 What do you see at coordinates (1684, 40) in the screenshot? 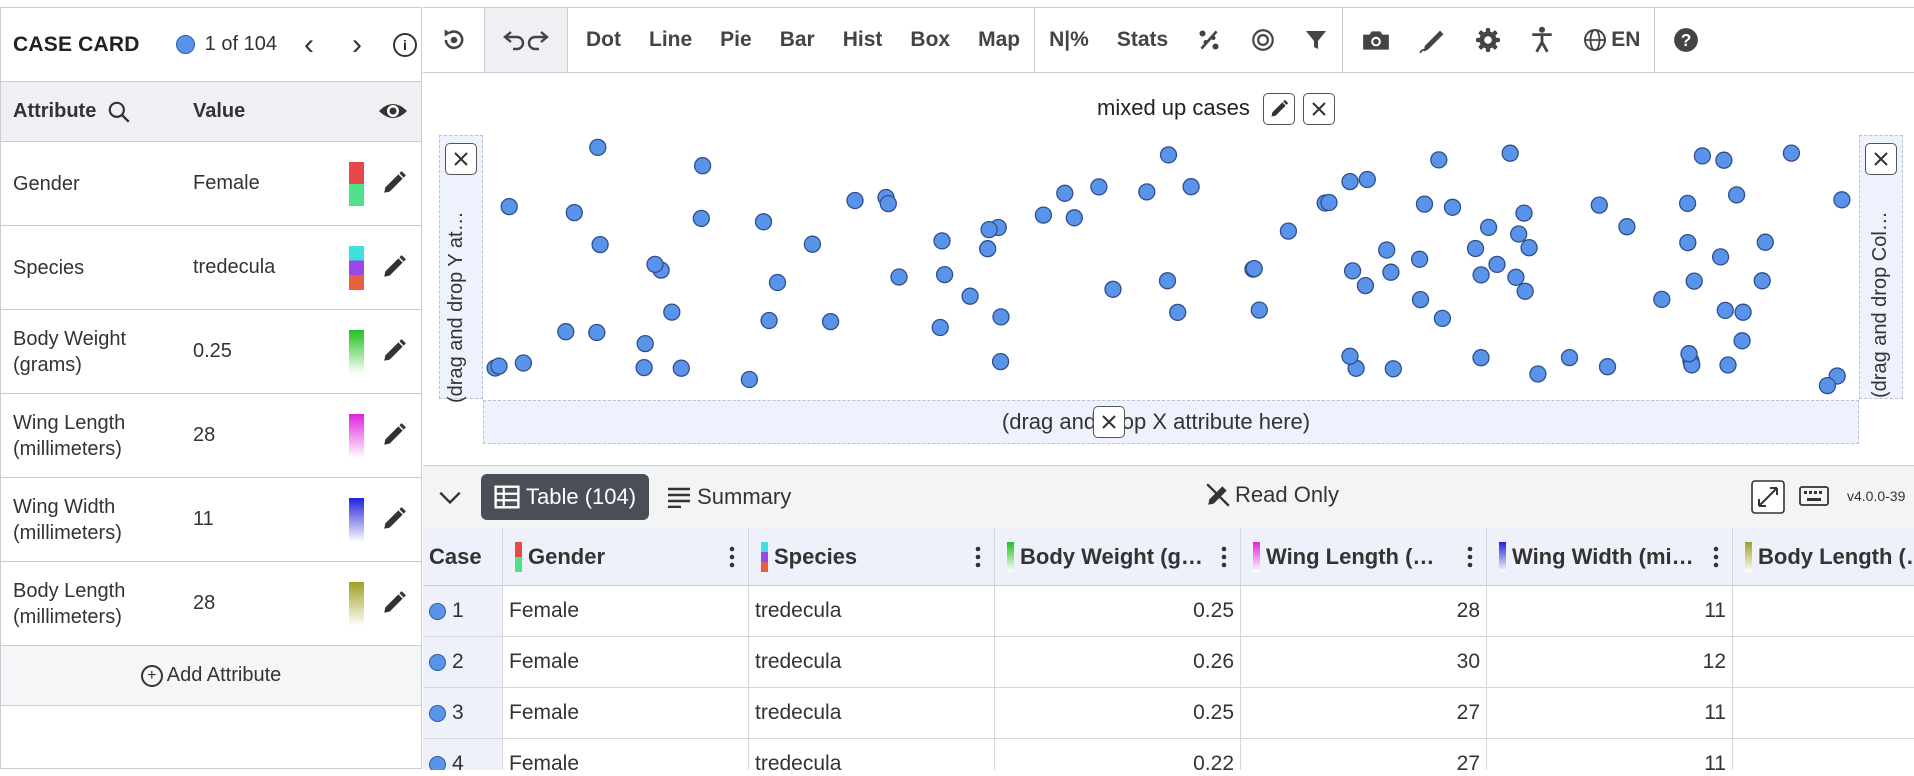
I see `help-button: ?` at bounding box center [1684, 40].